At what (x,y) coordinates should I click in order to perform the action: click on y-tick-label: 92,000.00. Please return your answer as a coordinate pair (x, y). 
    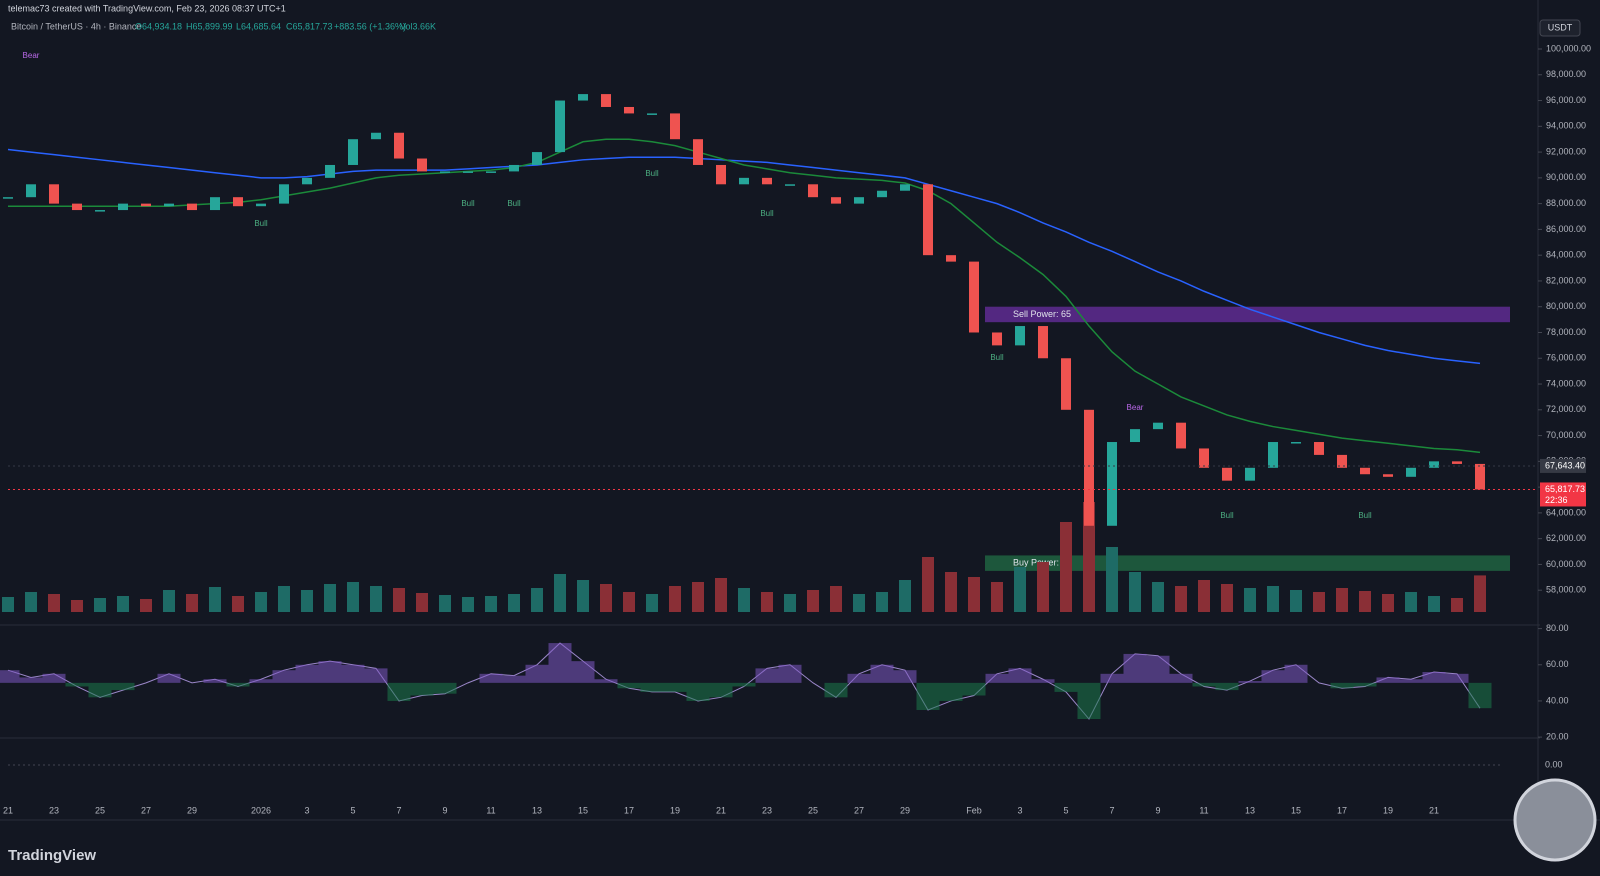
    Looking at the image, I should click on (1566, 151).